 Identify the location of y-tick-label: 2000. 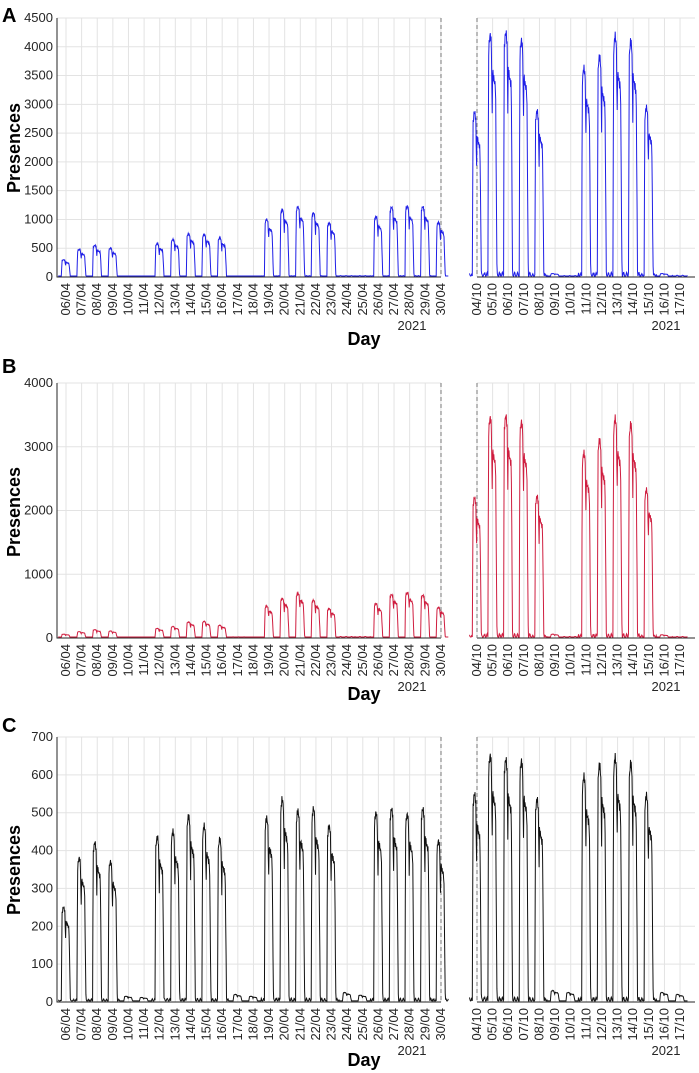
(38, 510).